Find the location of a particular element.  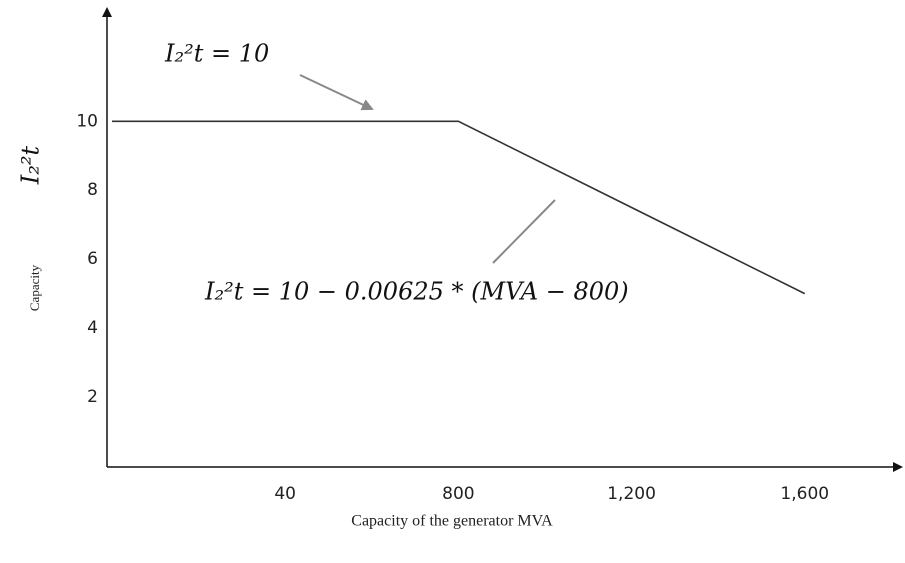

x-axis-label: Capacity of the generator MVA is located at coordinates (452, 521).